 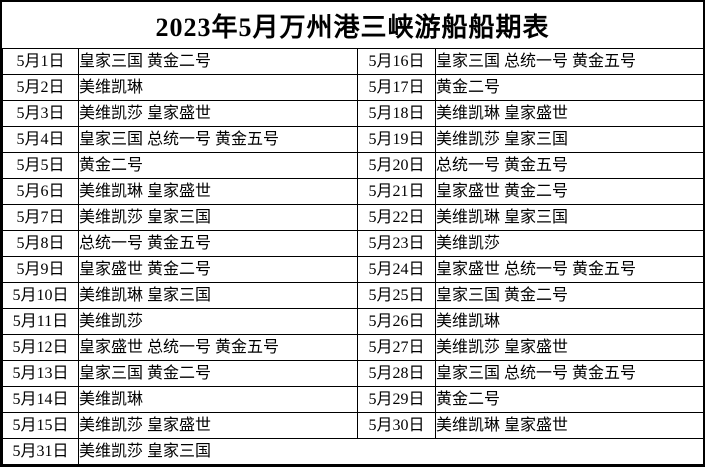 I want to click on schedule-row-final: 5月31日 美维凯莎 皇家三国, so click(x=352, y=451).